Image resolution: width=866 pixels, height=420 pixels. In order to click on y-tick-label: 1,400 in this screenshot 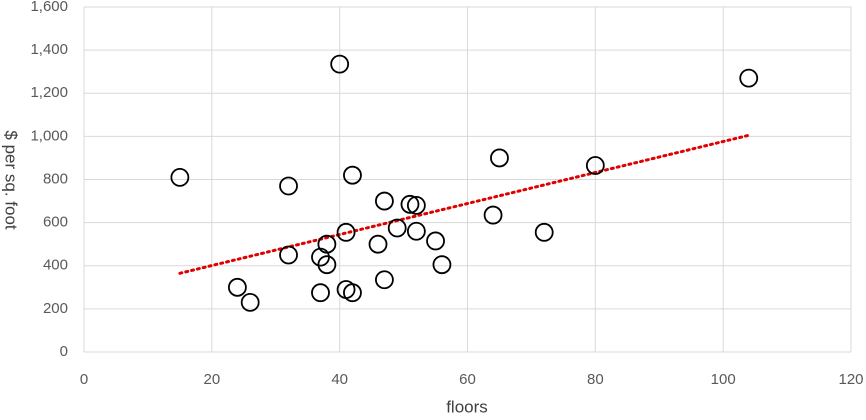, I will do `click(49, 49)`.